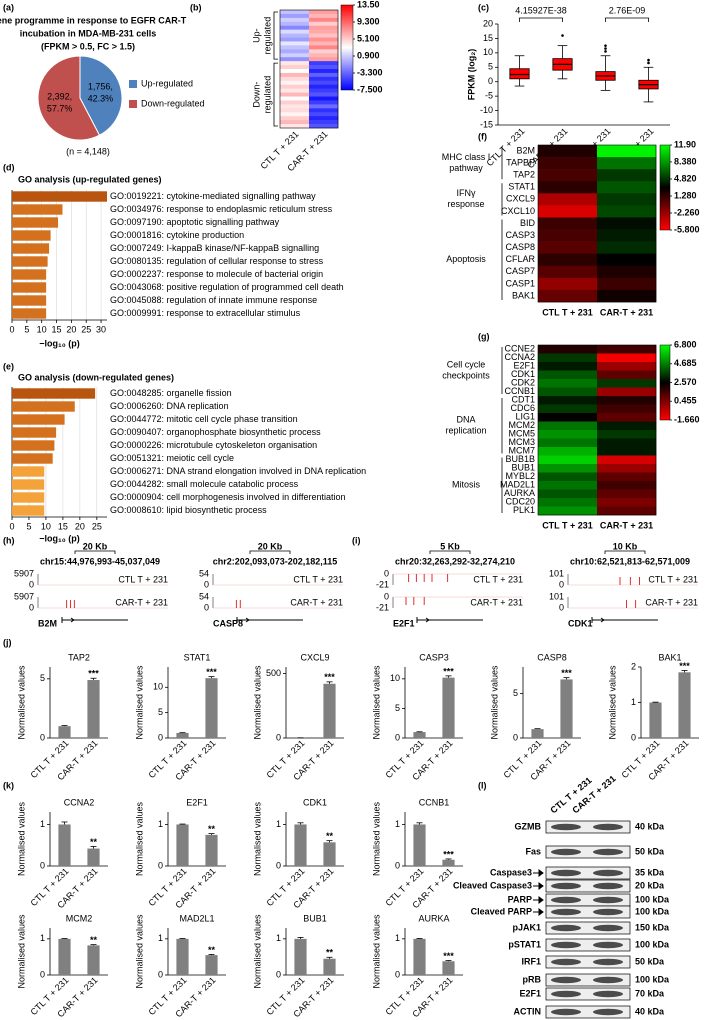  What do you see at coordinates (9, 540) in the screenshot?
I see `panel-label: (h)` at bounding box center [9, 540].